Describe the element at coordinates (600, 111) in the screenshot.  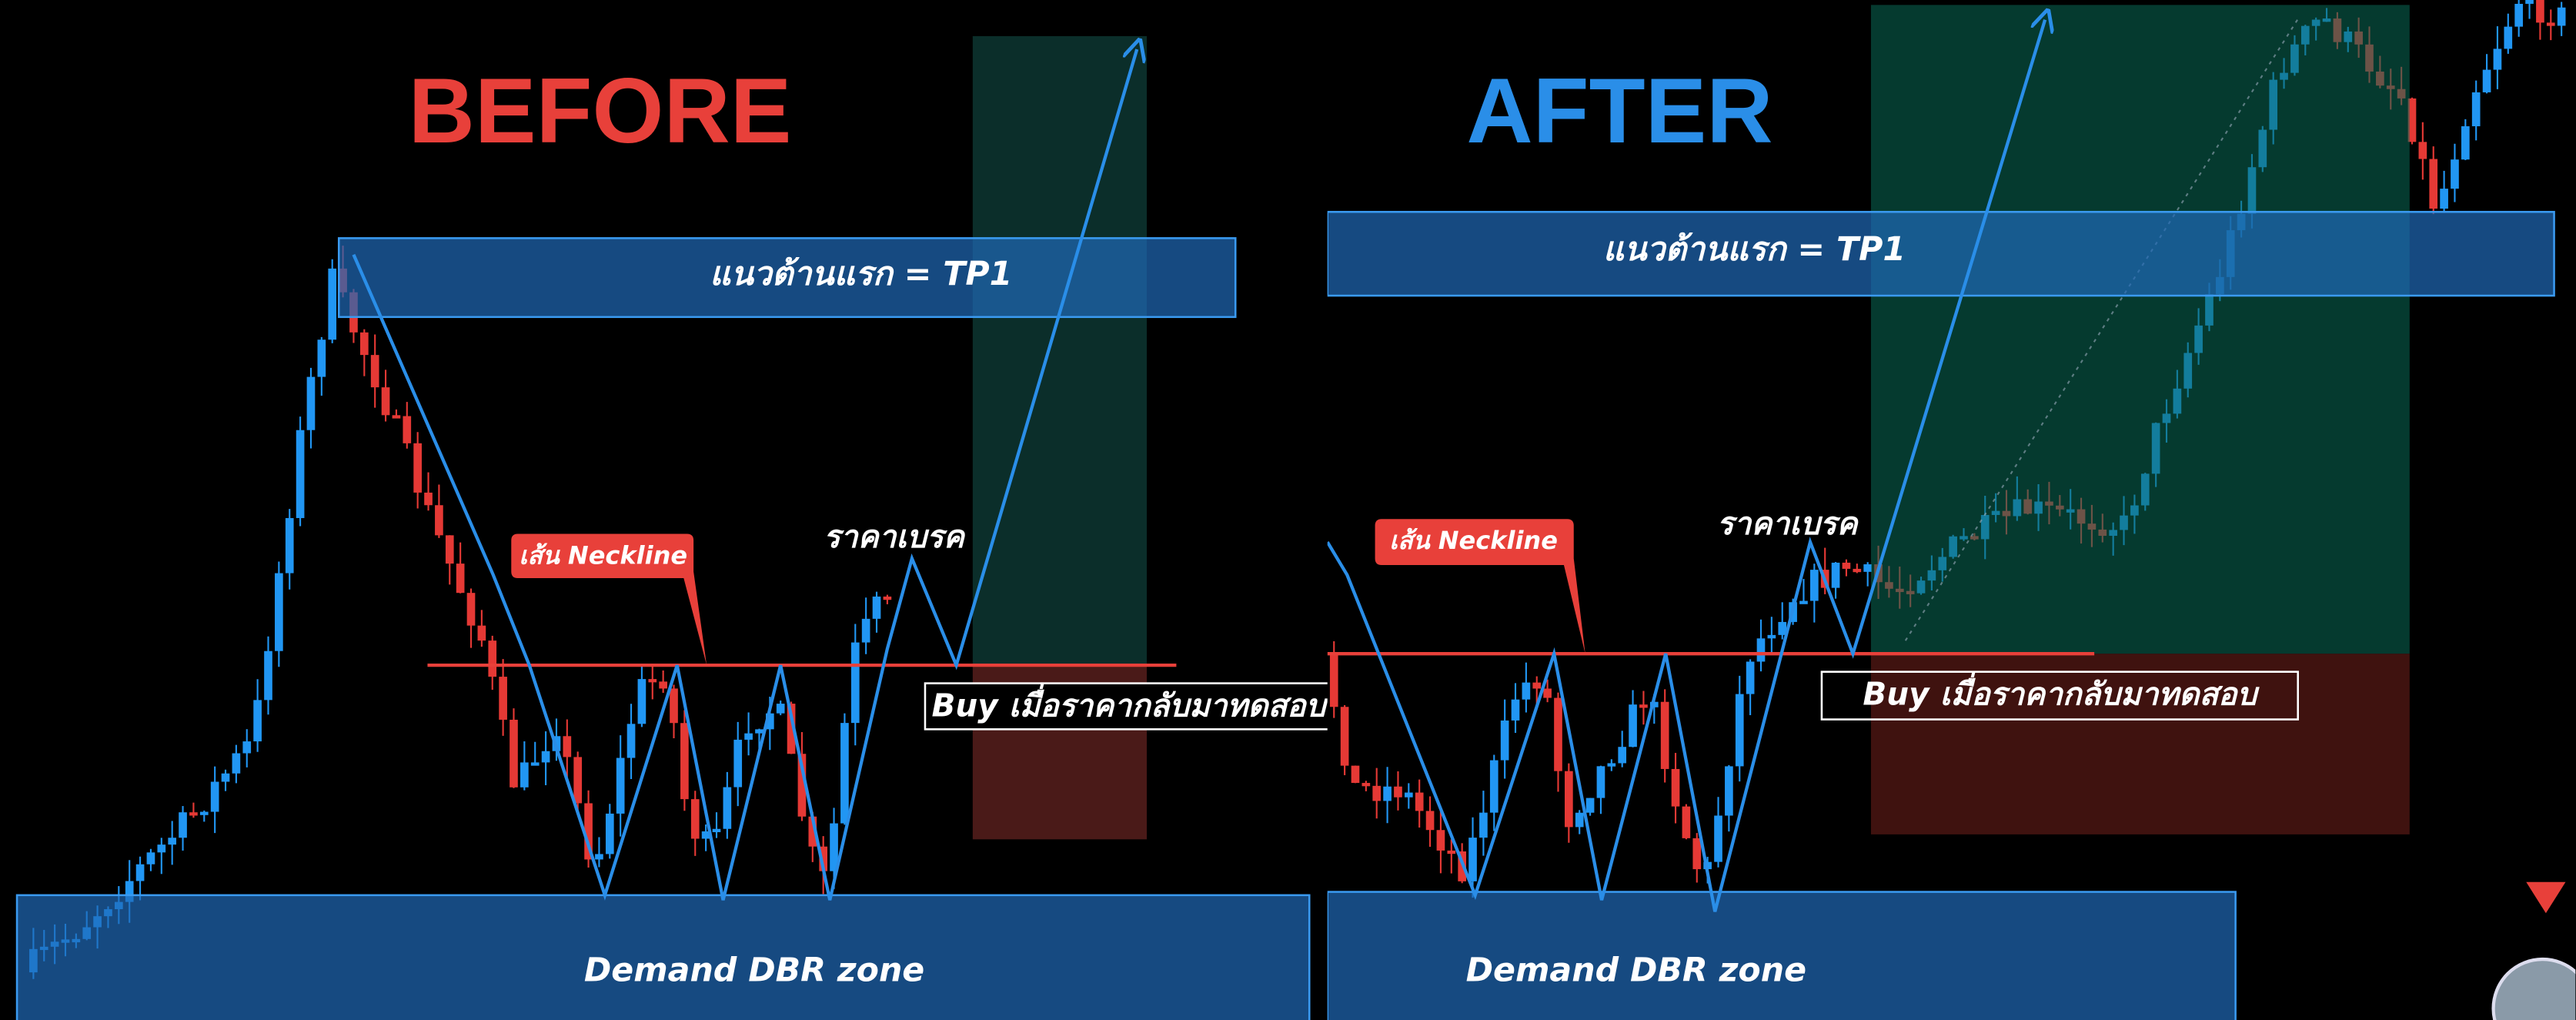
I see `panel-title: BEFORE` at that location.